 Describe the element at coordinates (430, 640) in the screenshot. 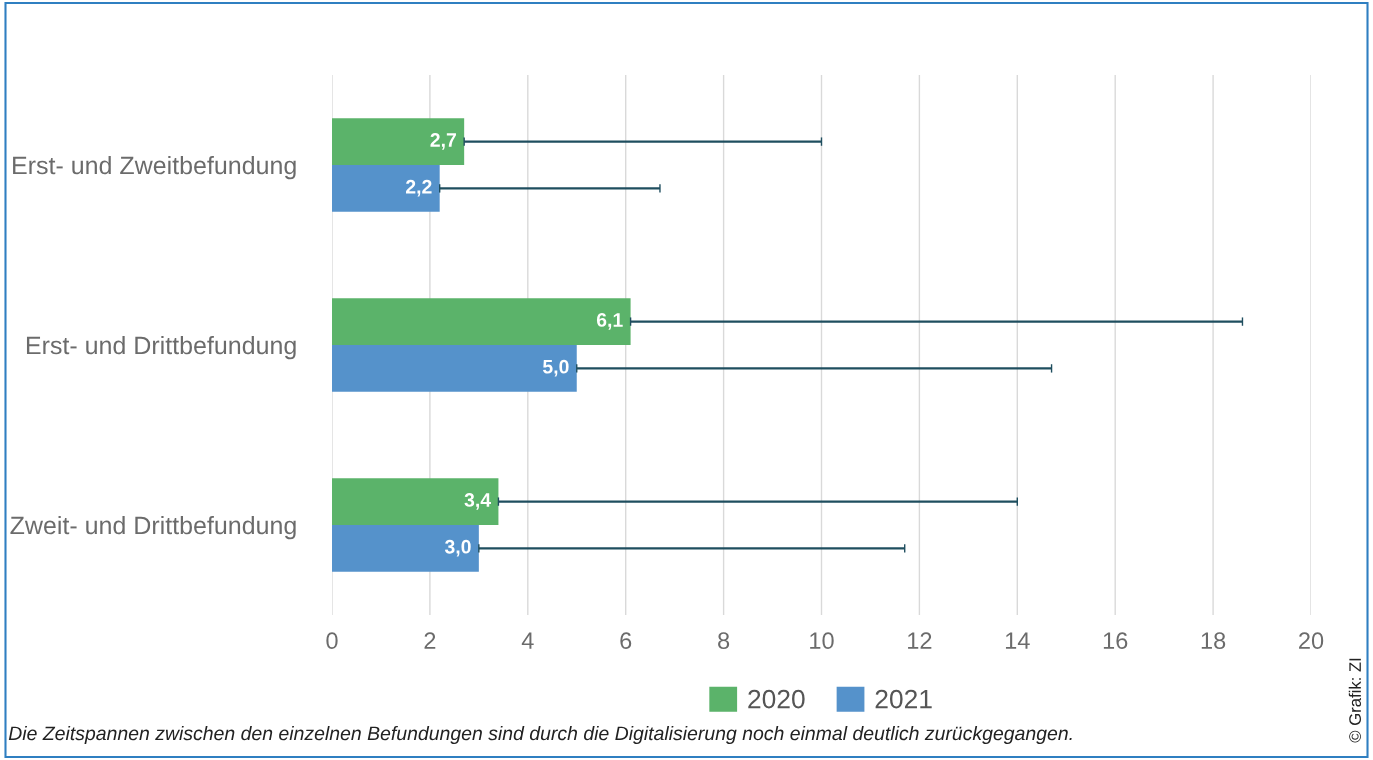

I see `x-tick-label: 2` at that location.